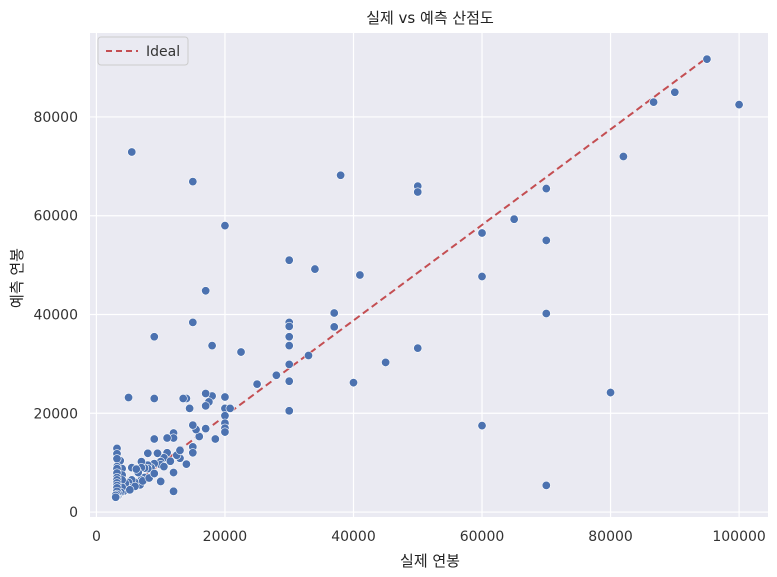  What do you see at coordinates (430, 18) in the screenshot?
I see `chart-title: 실제 vs 예측 산점도` at bounding box center [430, 18].